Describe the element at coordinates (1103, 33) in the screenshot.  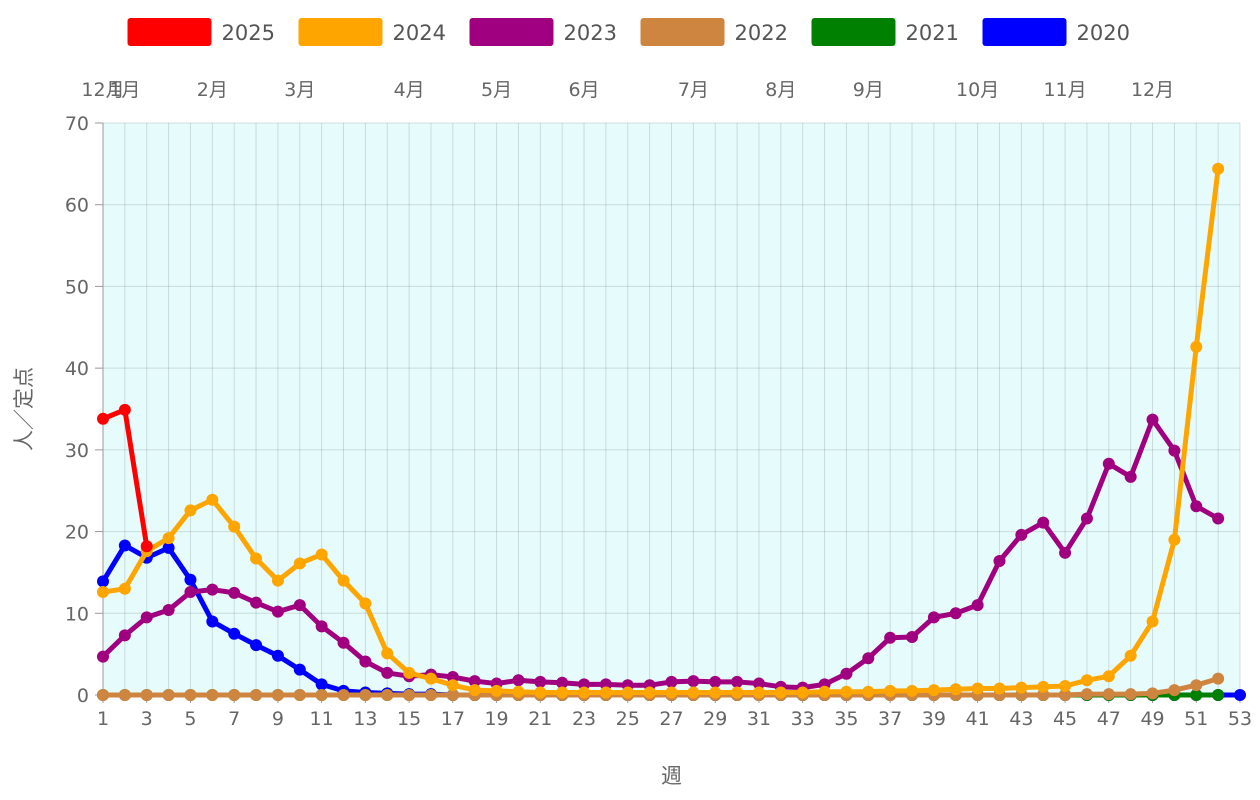
I see `legend-label: 2020` at that location.